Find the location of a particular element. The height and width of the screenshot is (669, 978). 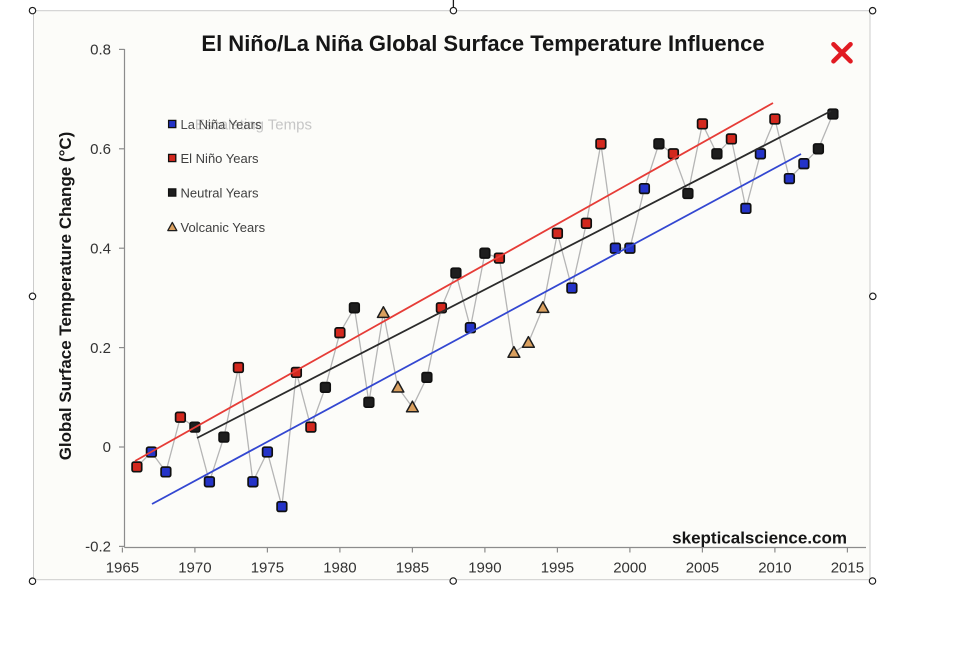

svg-text: -0.2 is located at coordinates (98, 547).